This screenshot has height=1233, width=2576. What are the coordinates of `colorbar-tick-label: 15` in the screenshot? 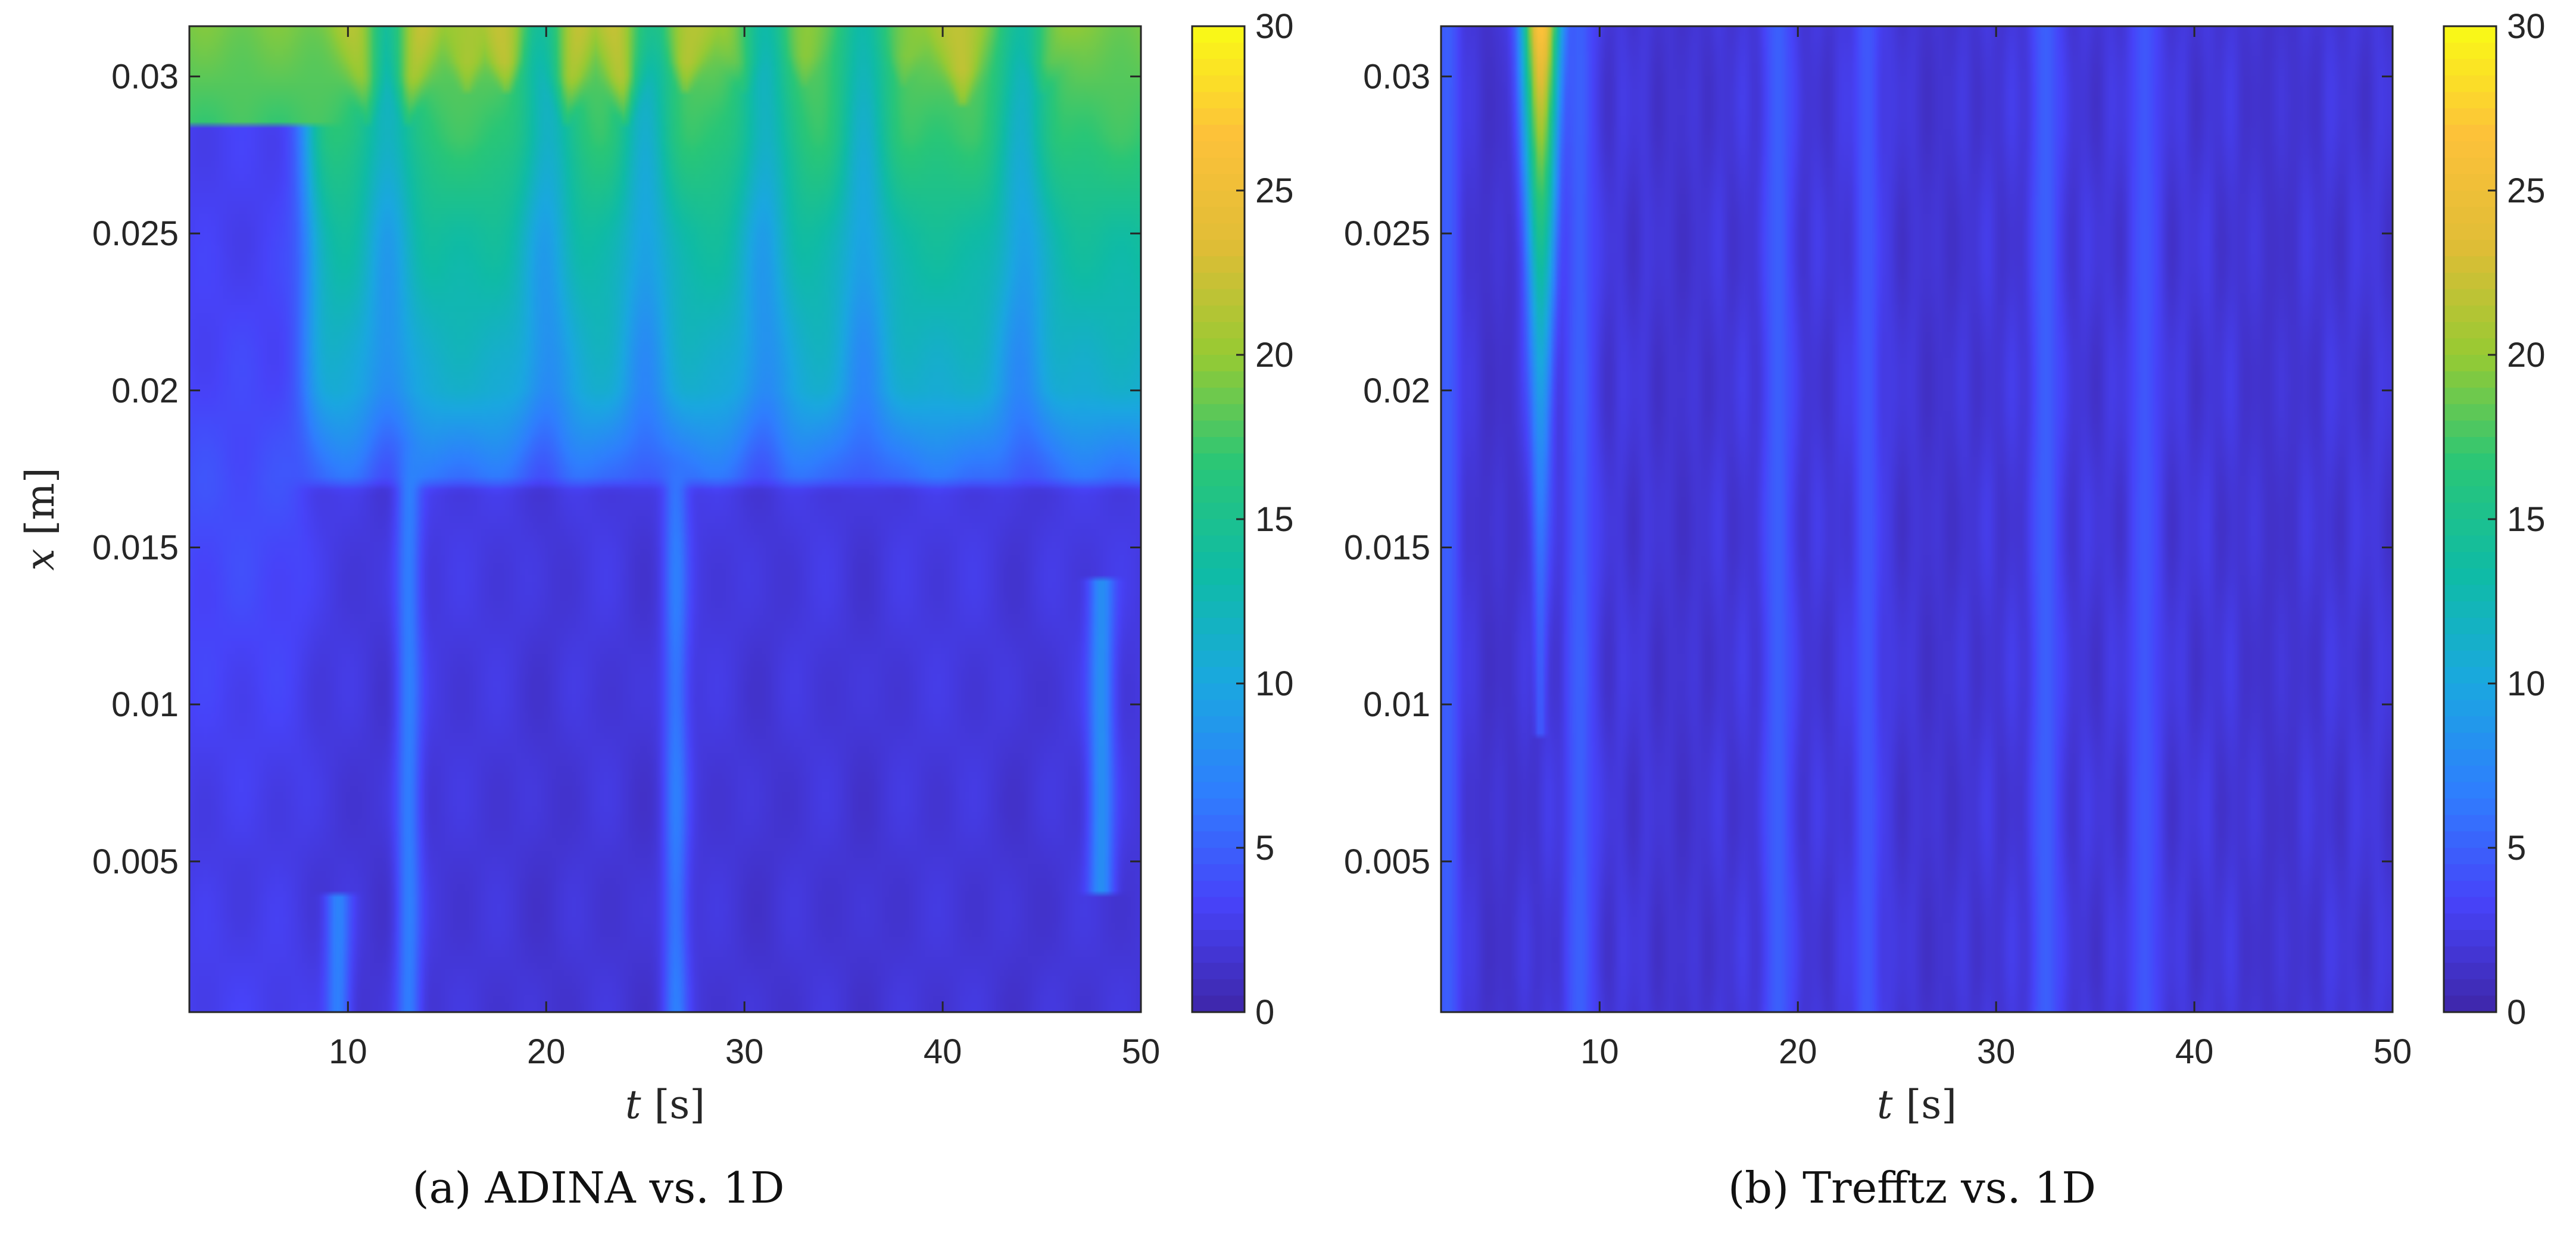 It's located at (2527, 519).